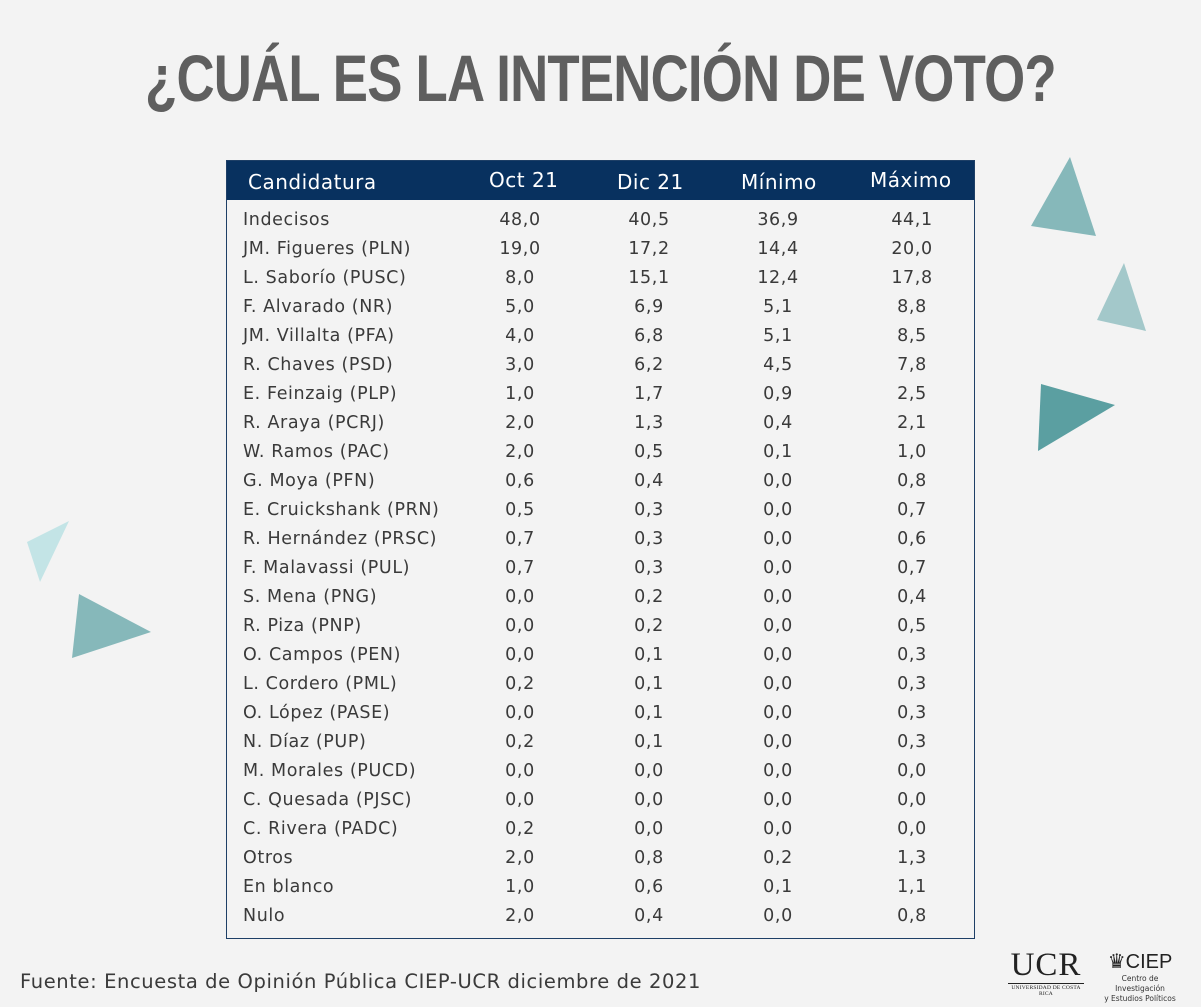  What do you see at coordinates (649, 423) in the screenshot?
I see `value-cell: 1,3` at bounding box center [649, 423].